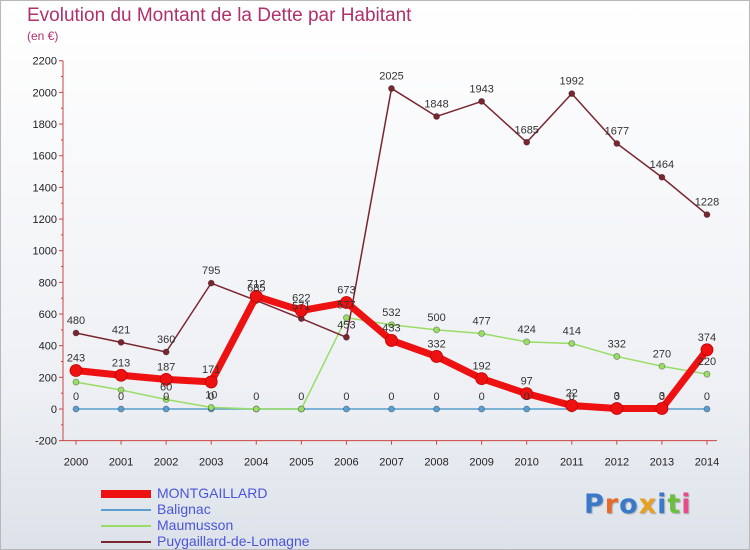 This screenshot has width=750, height=550. What do you see at coordinates (126, 510) in the screenshot?
I see `legend-swatch` at bounding box center [126, 510].